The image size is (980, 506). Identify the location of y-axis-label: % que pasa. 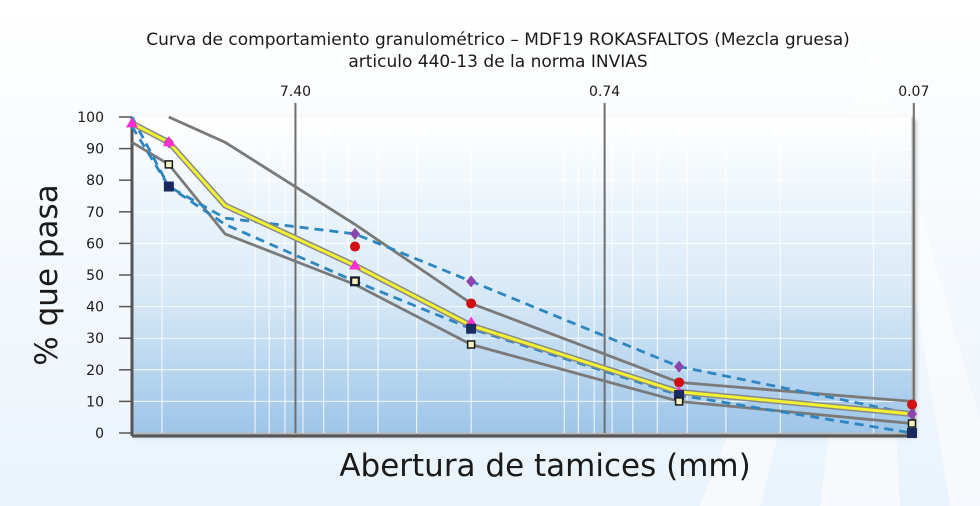
(47, 274).